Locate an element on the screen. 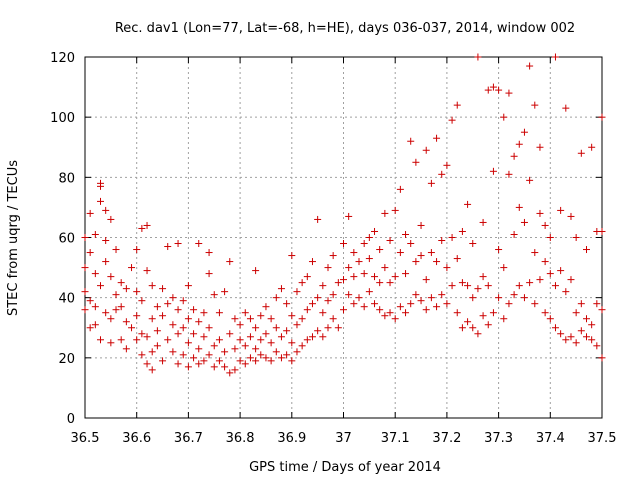 This screenshot has height=480, width=640. y-axis-label: STEC from uqrg / TECUs is located at coordinates (13, 238).